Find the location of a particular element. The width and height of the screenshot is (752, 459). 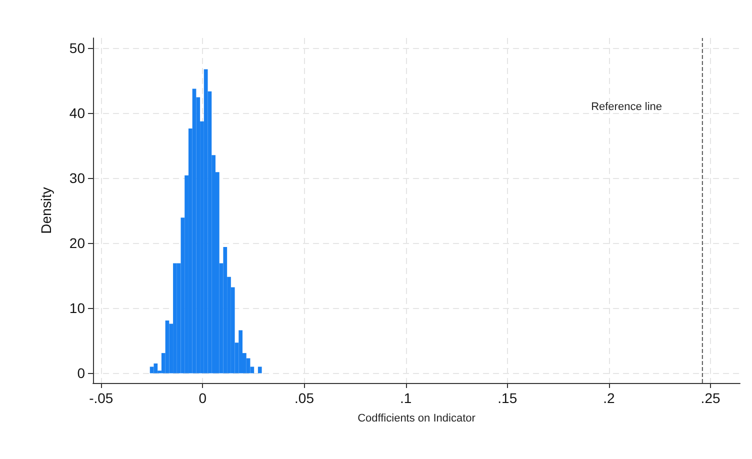

y-tick-label: 50 is located at coordinates (77, 48).